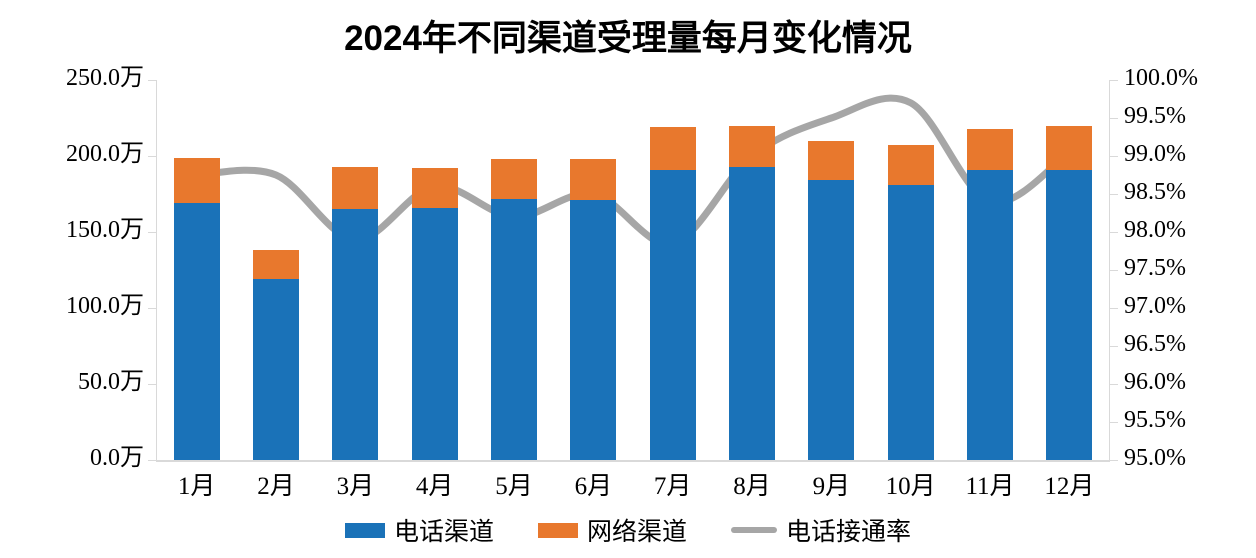  I want to click on x-axis-tick-label: 8月, so click(752, 486).